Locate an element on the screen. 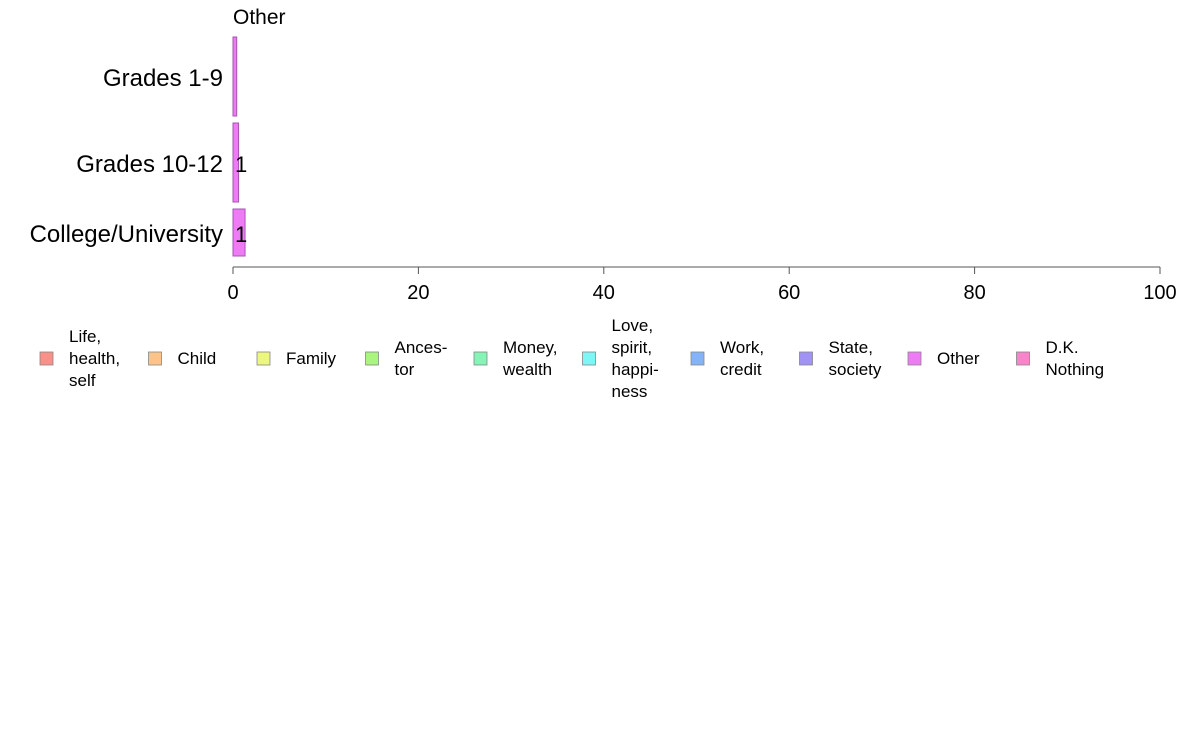  legend-label: ness is located at coordinates (630, 391).